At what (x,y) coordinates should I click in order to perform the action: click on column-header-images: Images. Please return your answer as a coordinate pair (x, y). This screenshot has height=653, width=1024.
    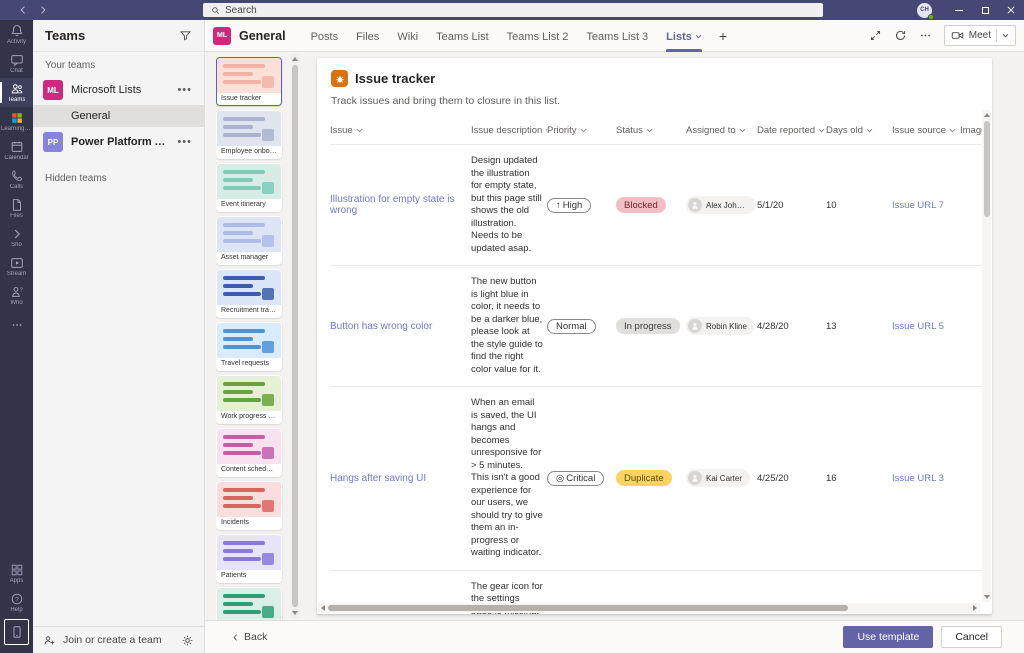
    Looking at the image, I should click on (971, 131).